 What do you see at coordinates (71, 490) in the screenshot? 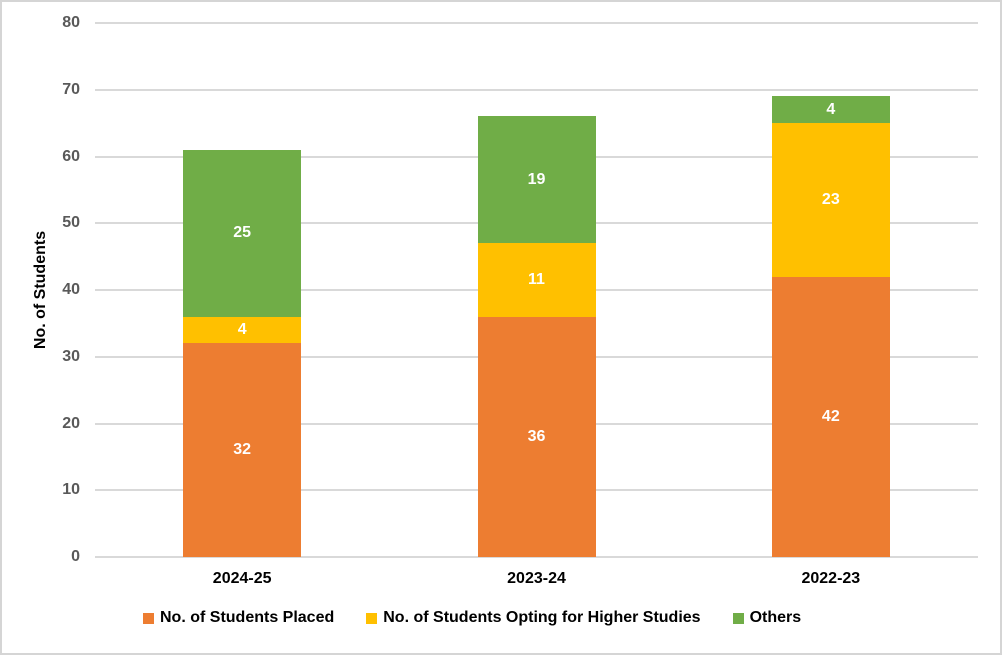
I see `y-tick-label: 10` at bounding box center [71, 490].